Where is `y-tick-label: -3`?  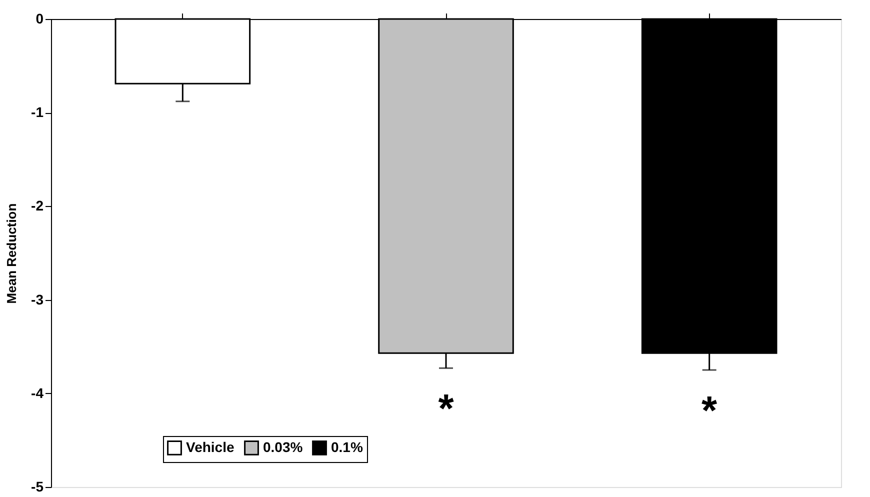 y-tick-label: -3 is located at coordinates (37, 299).